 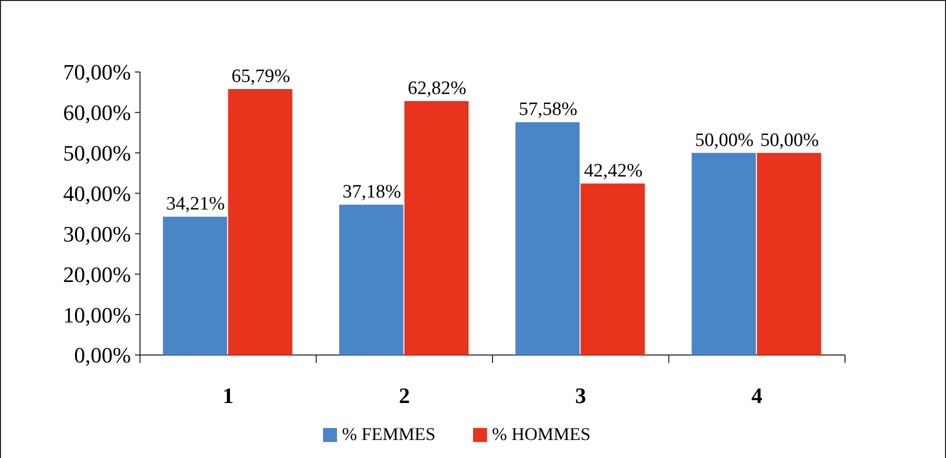 What do you see at coordinates (97, 153) in the screenshot?
I see `y-tick-label: 50,00%` at bounding box center [97, 153].